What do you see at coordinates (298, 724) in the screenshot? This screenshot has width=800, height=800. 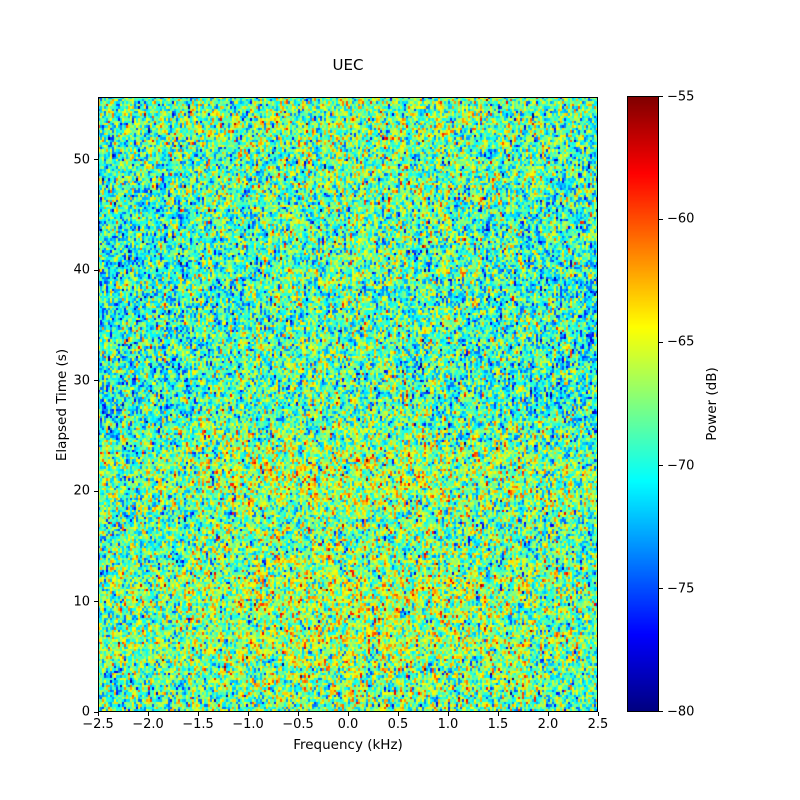 I see `x-tick-label: −0.5` at bounding box center [298, 724].